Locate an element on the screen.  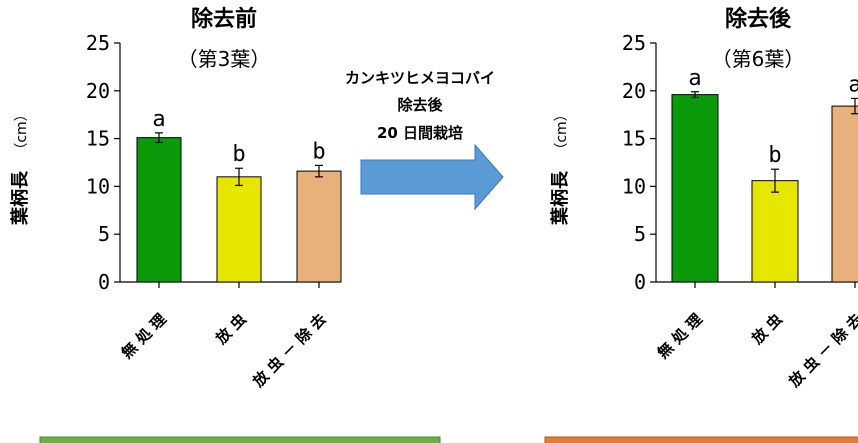
removal-arrow-annotation: カンキツヒメヨコバイ 除去後 20 日間栽培 is located at coordinates (424, 140).